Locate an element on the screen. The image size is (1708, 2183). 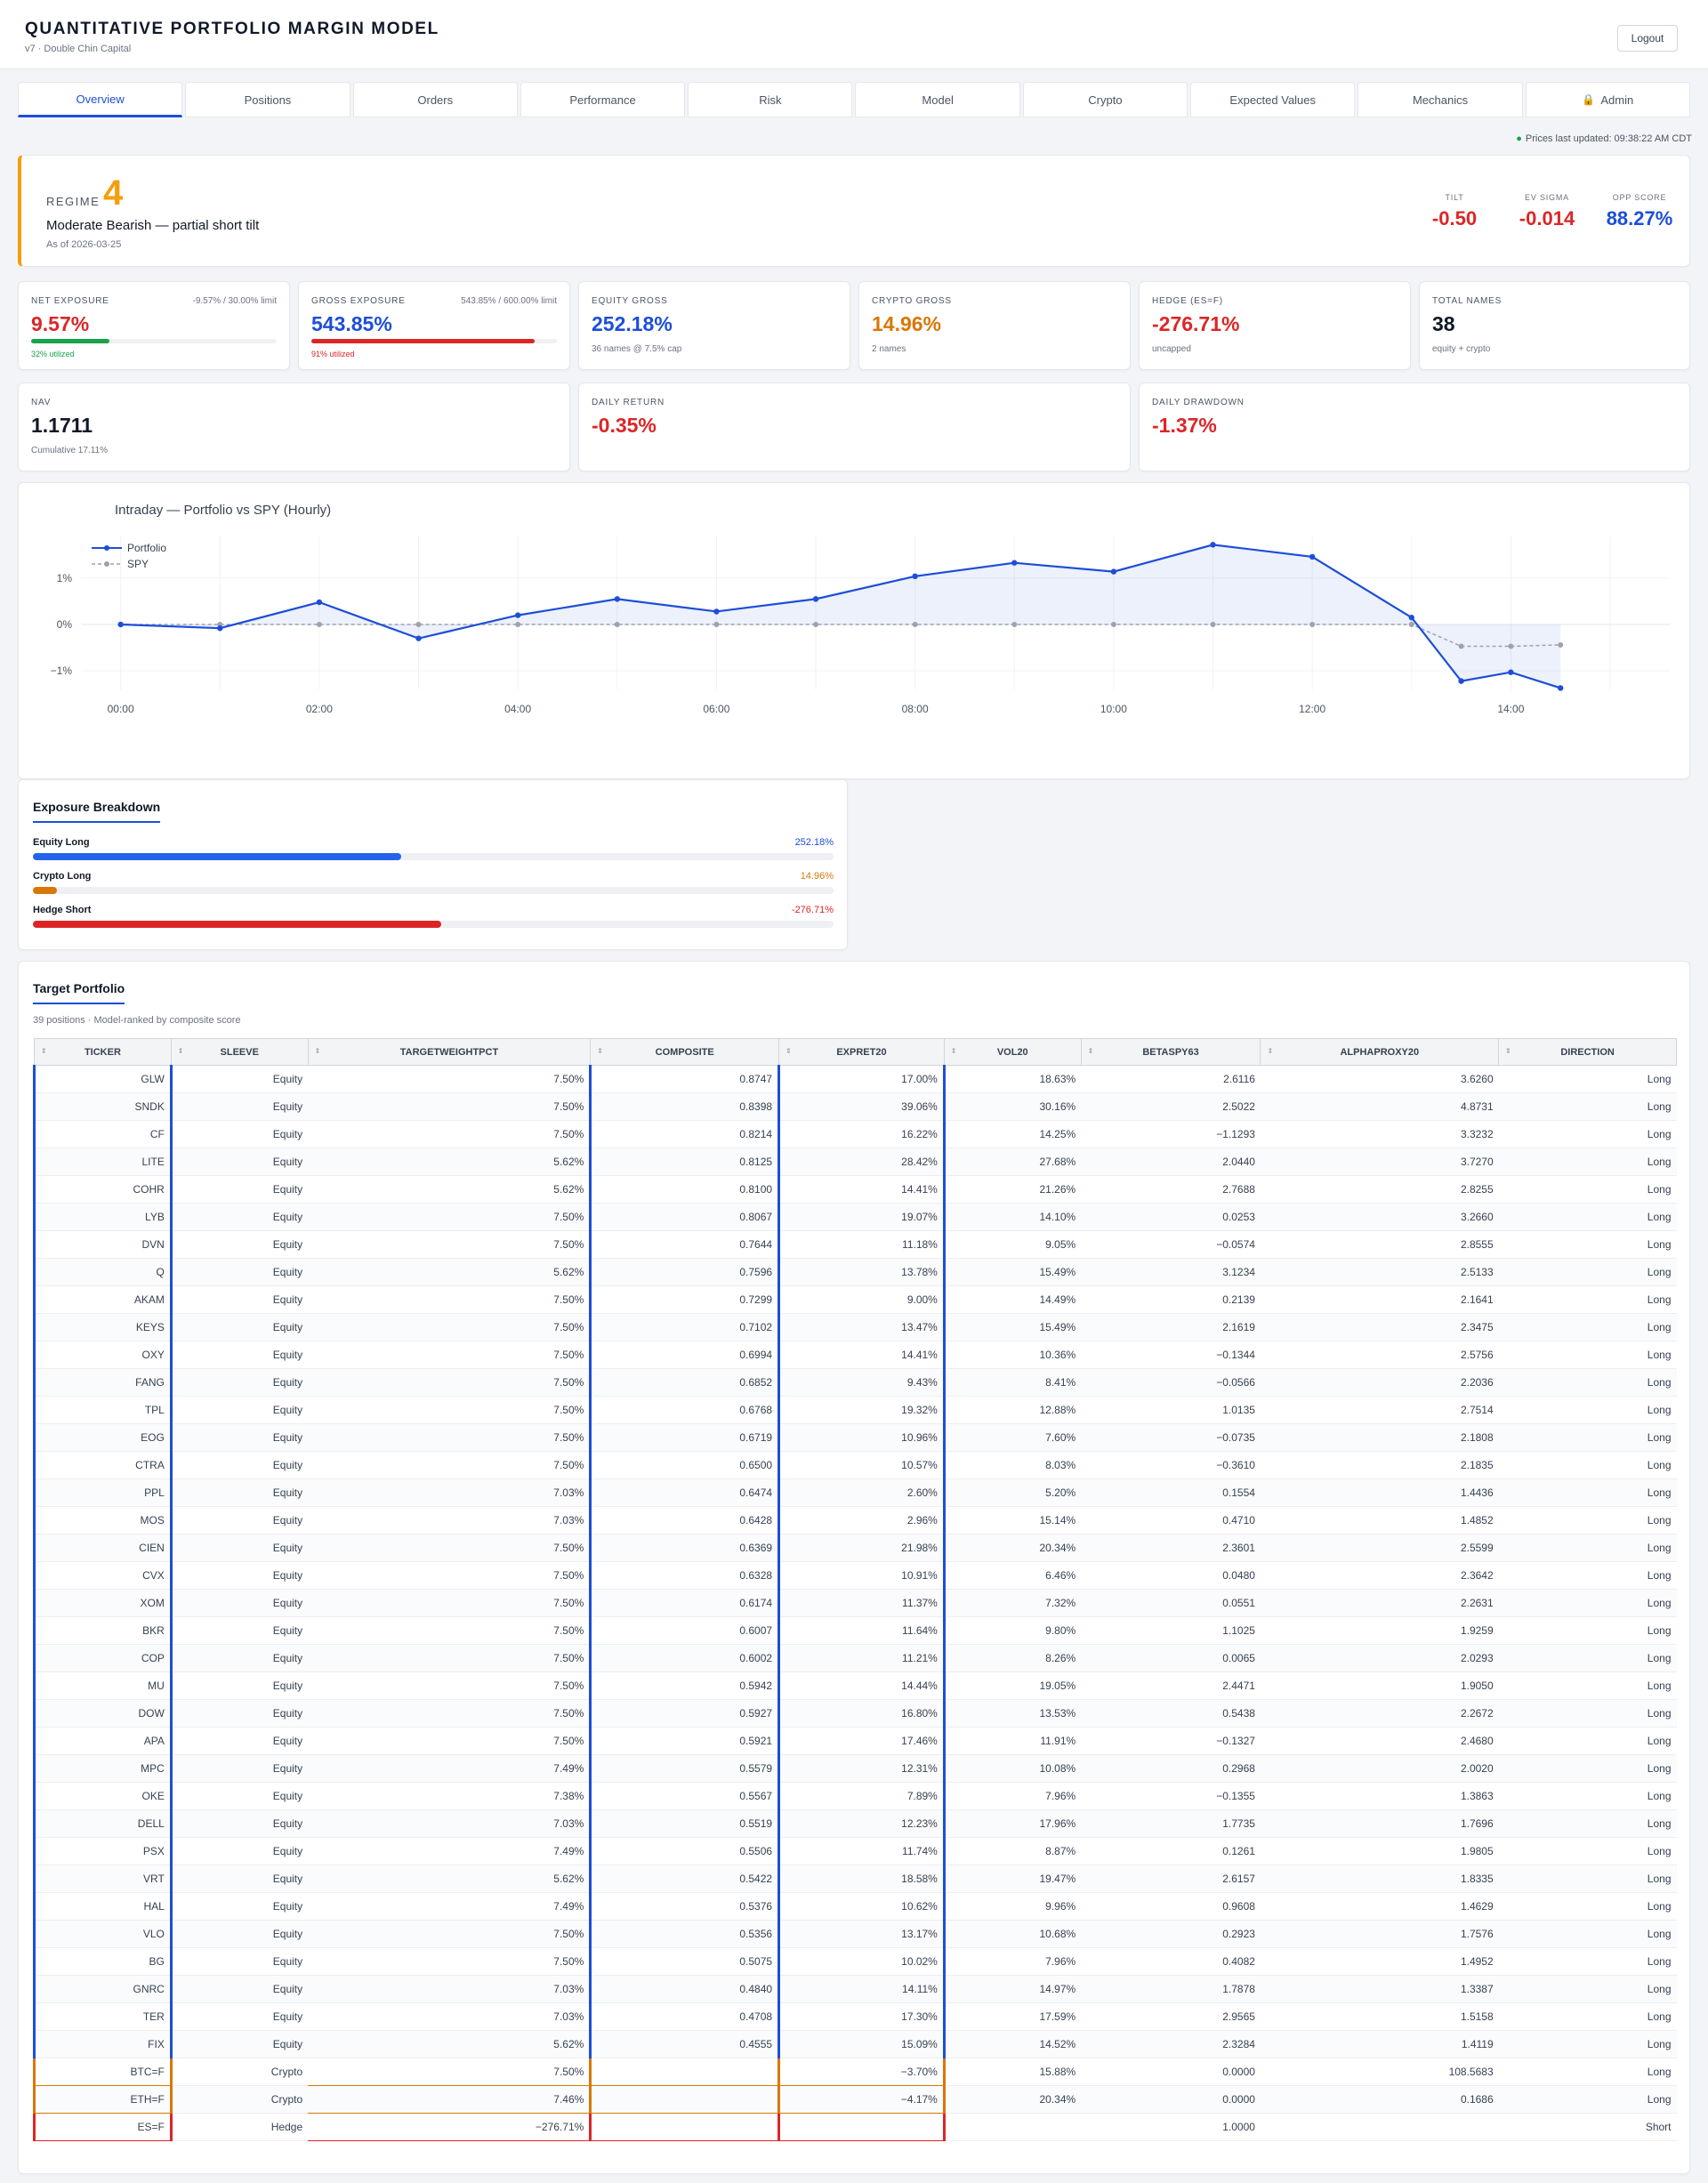
column-header-sleeve: ⇕ SLEEVE is located at coordinates (239, 1052).